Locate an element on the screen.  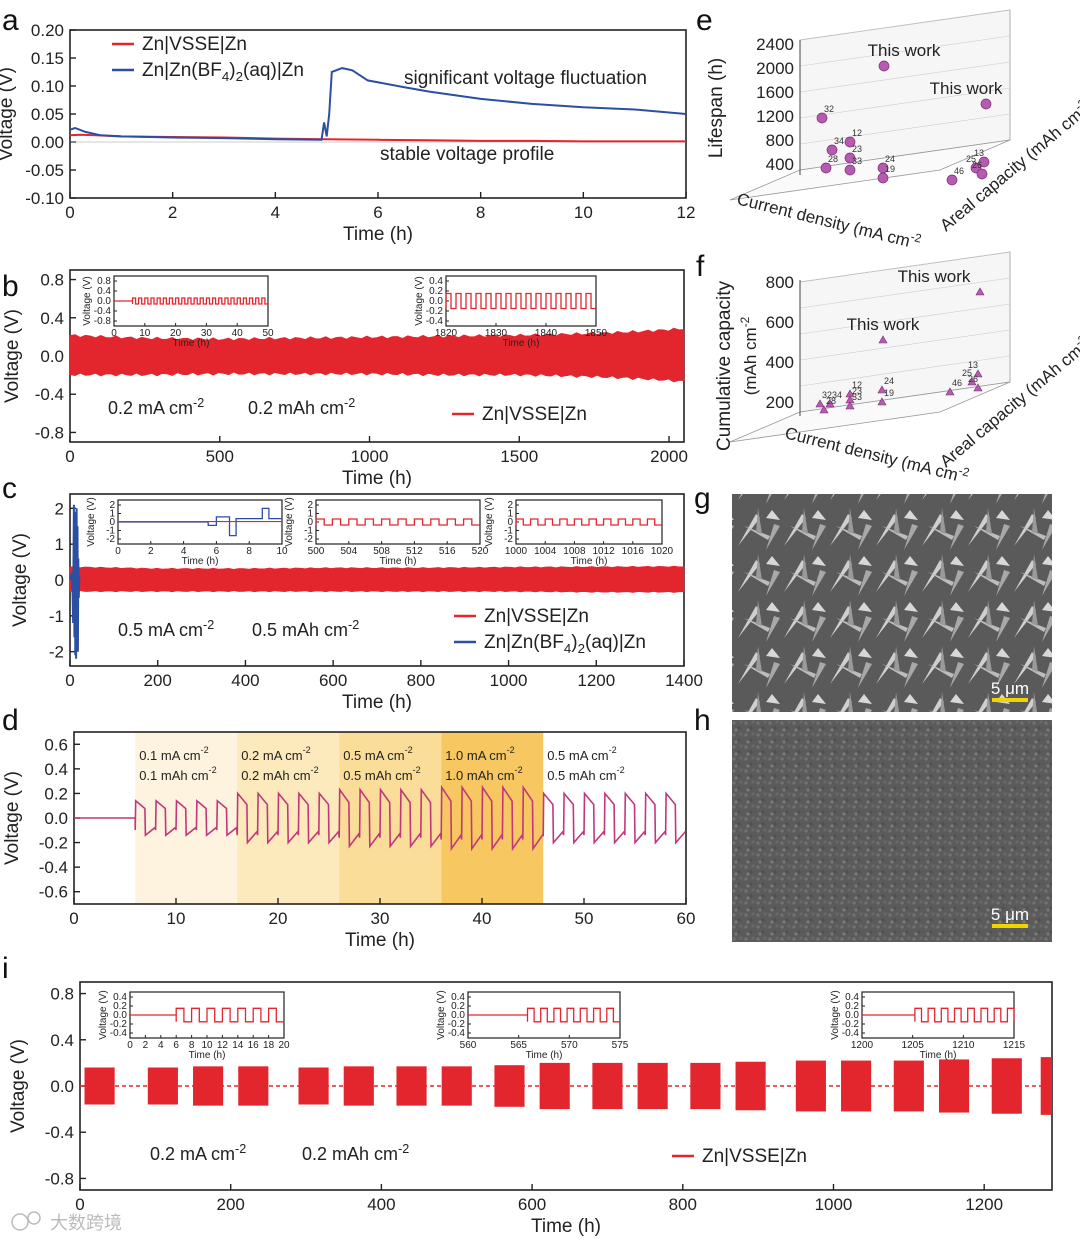
panel-b-inset1-xtick-label: 0 is located at coordinates (114, 333).